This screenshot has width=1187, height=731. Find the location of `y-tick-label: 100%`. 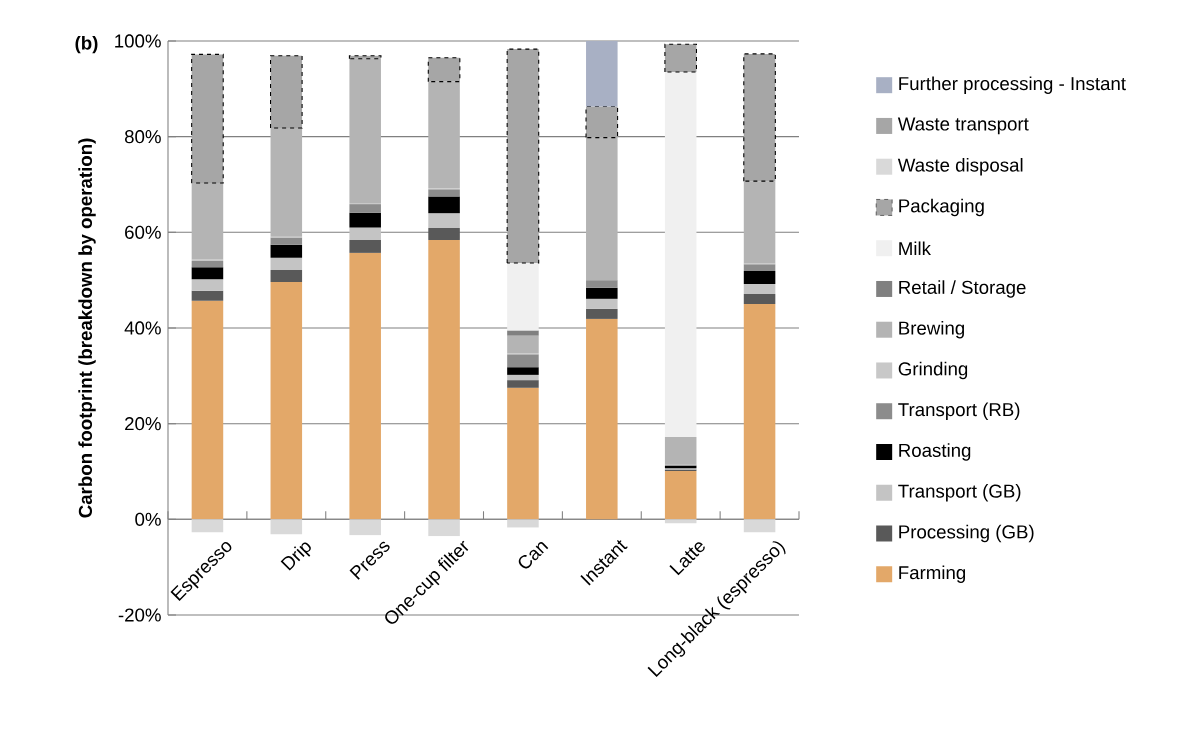

y-tick-label: 100% is located at coordinates (138, 41).